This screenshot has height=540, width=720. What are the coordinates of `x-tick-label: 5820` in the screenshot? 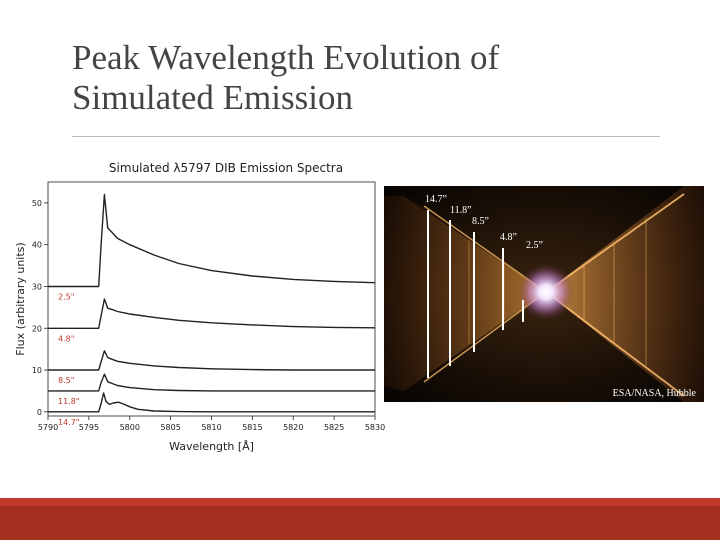 It's located at (293, 427).